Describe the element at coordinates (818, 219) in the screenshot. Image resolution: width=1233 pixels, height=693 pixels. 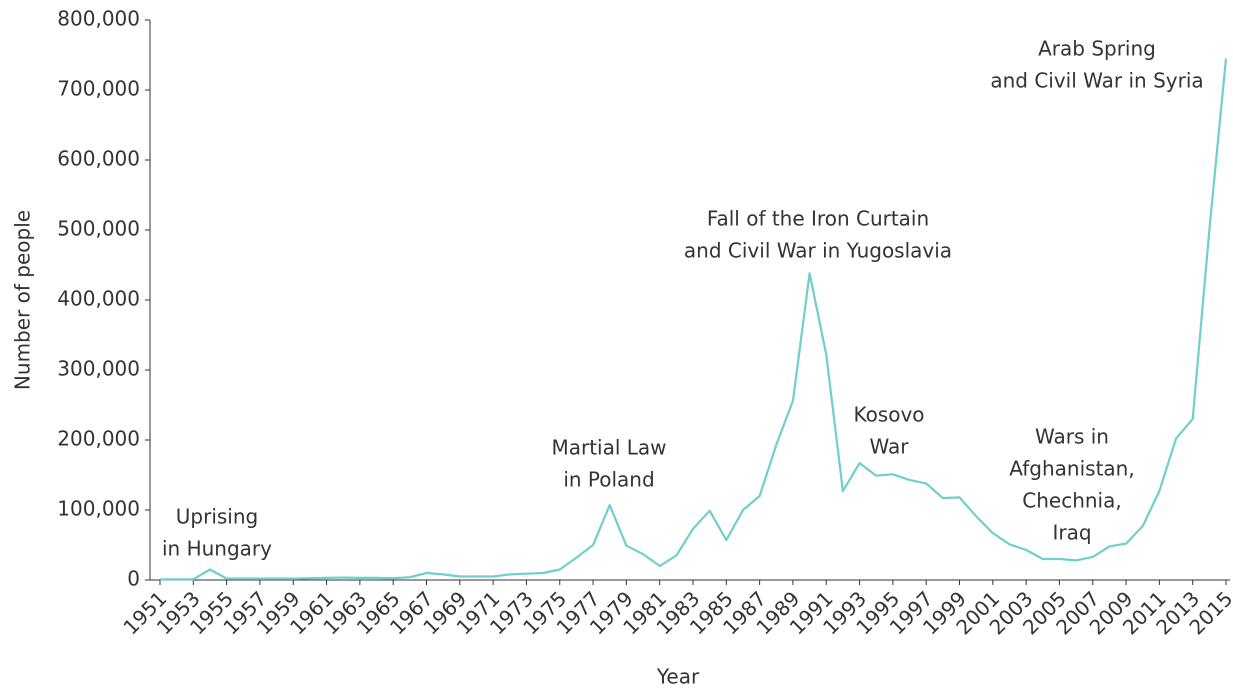
I see `annotation: Fall of the Iron Curtain` at that location.